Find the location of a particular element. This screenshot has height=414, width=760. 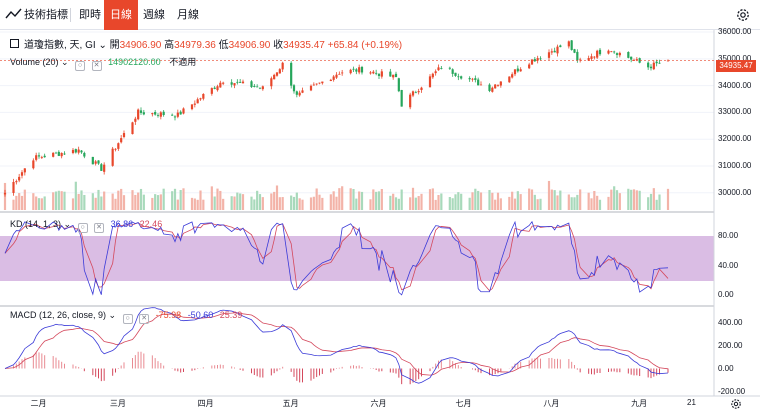

month-label: 二月 is located at coordinates (38, 403).